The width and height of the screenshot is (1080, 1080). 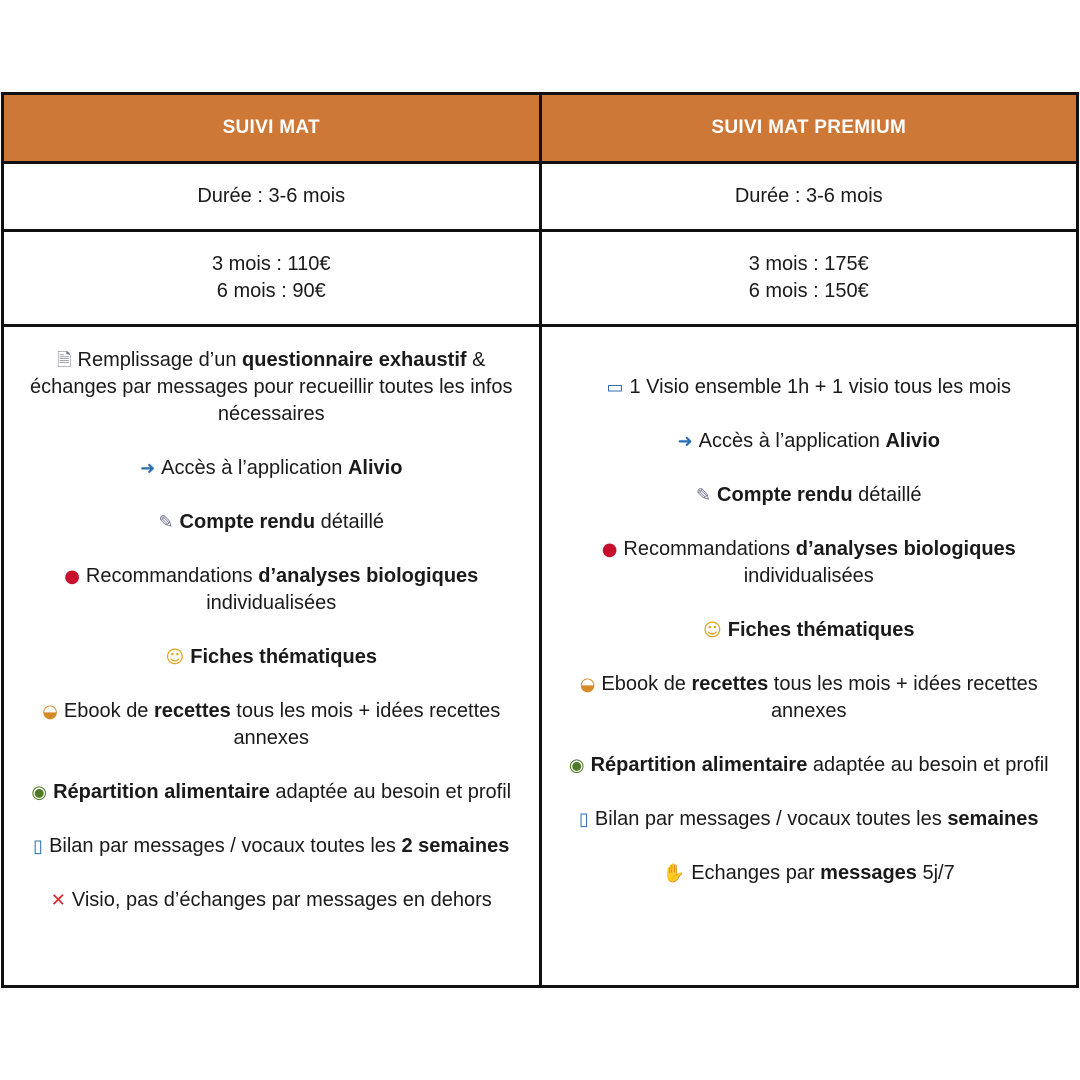 What do you see at coordinates (271, 291) in the screenshot?
I see `price-6-months: 6 mois : 90€` at bounding box center [271, 291].